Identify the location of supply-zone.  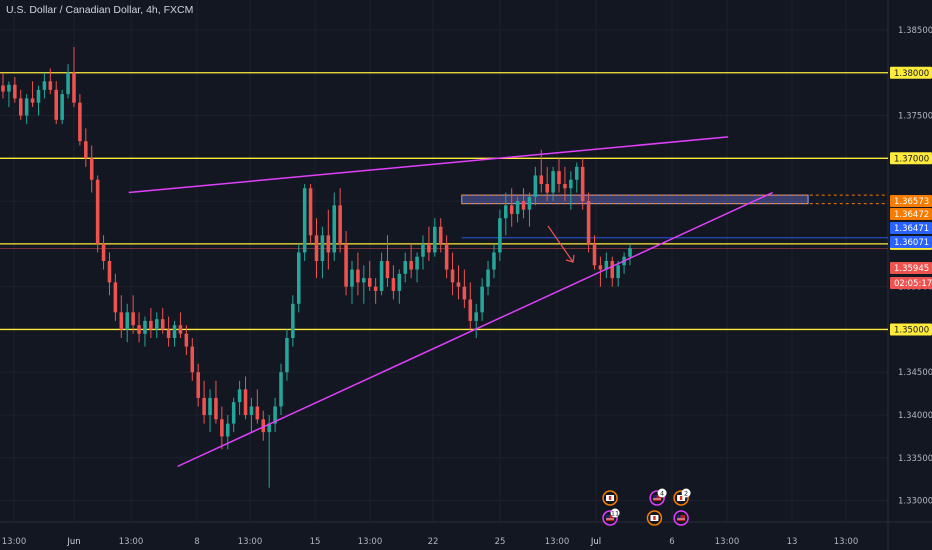
(635, 199).